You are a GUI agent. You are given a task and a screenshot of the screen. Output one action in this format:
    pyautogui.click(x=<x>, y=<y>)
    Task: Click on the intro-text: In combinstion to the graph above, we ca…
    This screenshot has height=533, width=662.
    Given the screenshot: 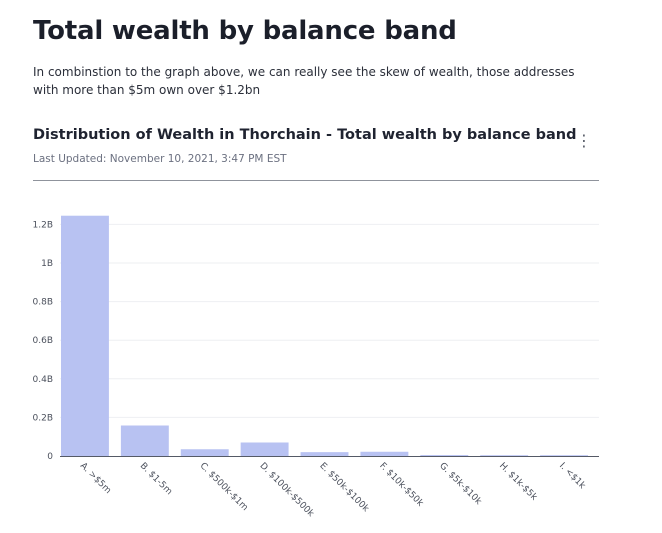 What is the action you would take?
    pyautogui.click(x=304, y=81)
    